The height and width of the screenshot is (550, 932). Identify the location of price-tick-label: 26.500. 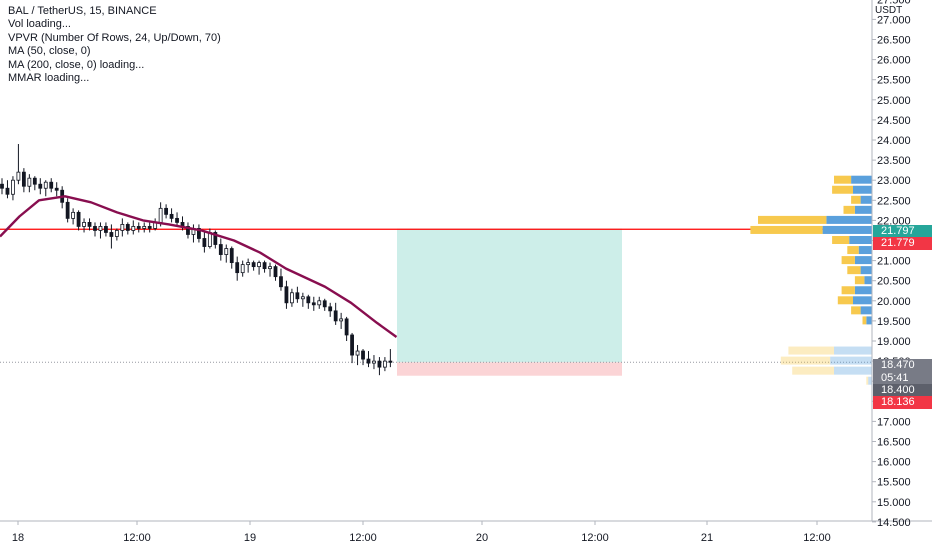
(894, 41).